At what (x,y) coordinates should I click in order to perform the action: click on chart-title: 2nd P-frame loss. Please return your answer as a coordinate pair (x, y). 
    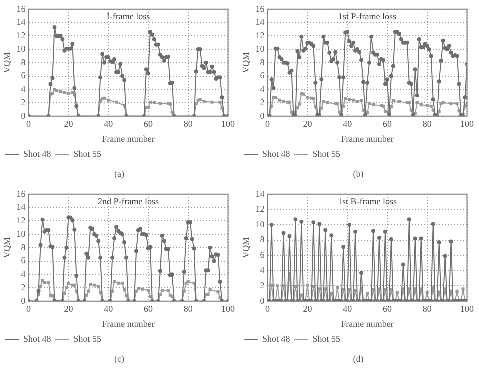
    Looking at the image, I should click on (129, 201).